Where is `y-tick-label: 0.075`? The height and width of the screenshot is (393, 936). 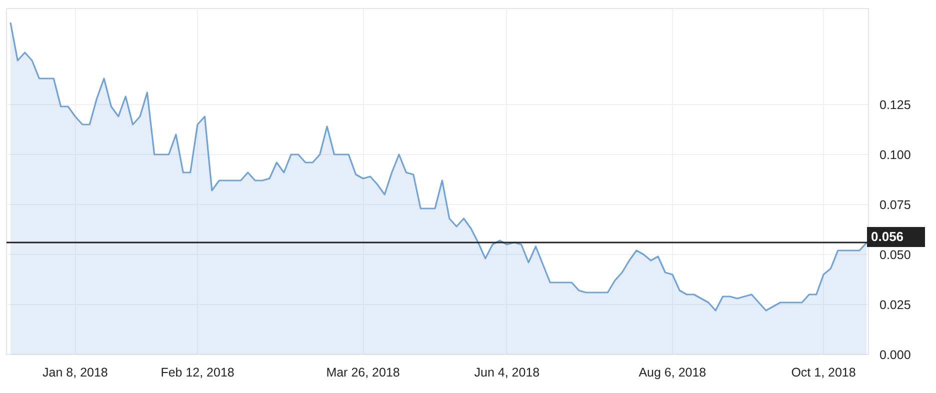
y-tick-label: 0.075 is located at coordinates (895, 205).